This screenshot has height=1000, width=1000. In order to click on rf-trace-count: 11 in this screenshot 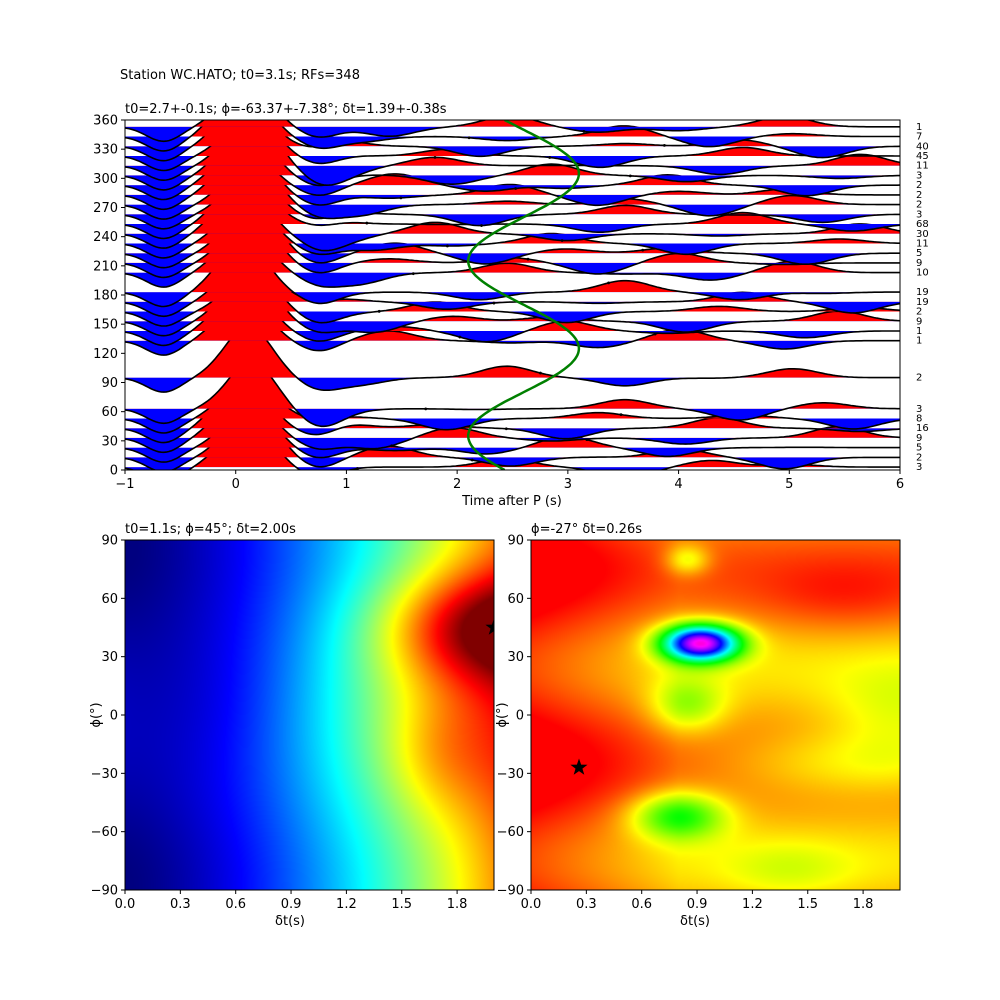, I will do `click(922, 243)`.